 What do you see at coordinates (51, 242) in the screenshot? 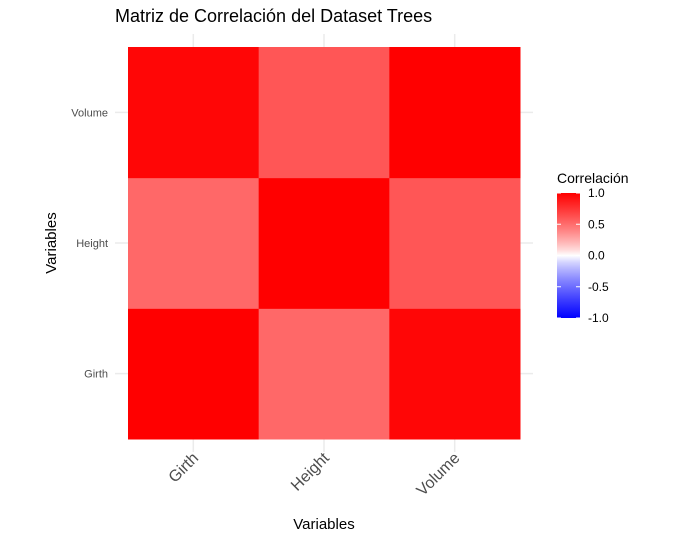
I see `y-axis-title: Variables` at bounding box center [51, 242].